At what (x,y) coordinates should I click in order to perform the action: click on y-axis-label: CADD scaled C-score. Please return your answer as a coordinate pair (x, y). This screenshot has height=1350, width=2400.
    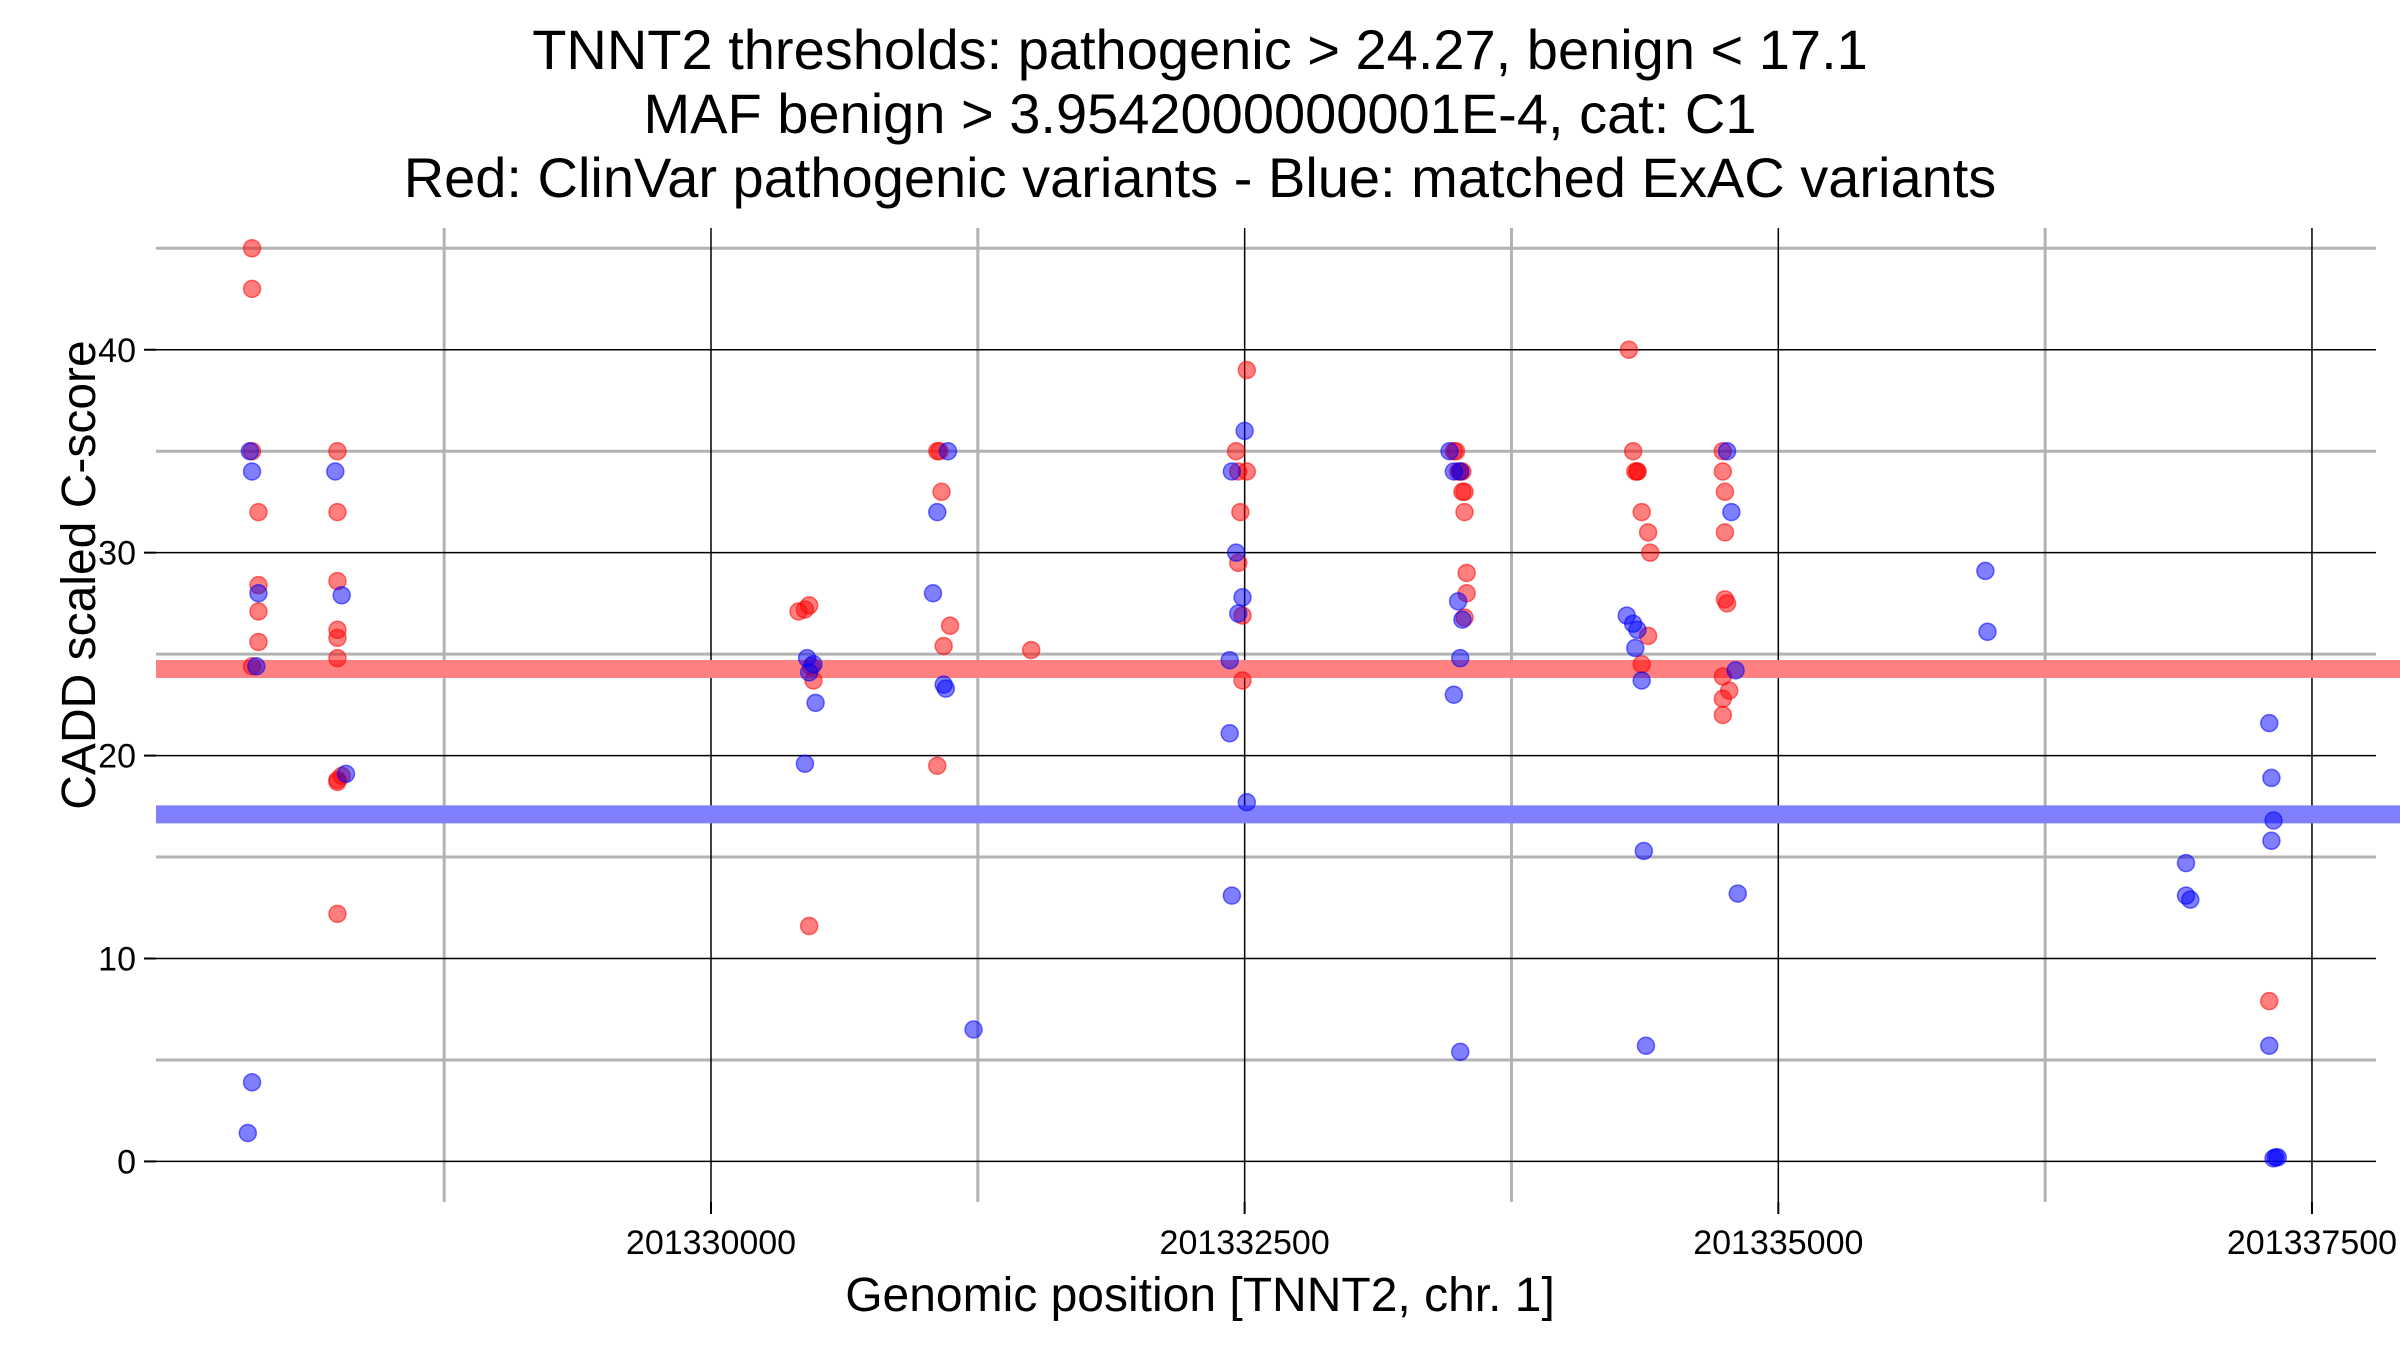
    Looking at the image, I should click on (79, 575).